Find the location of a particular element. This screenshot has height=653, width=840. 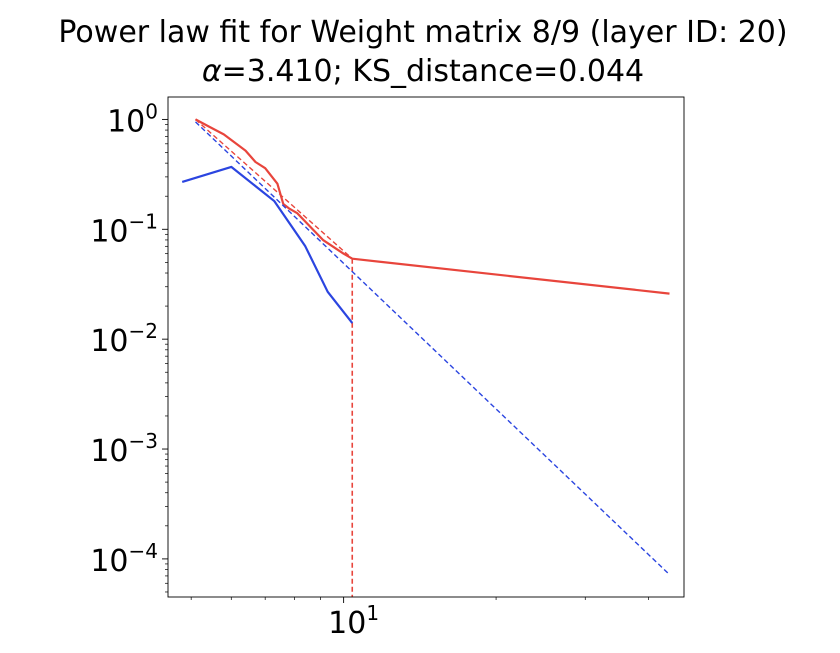

y-tick-label-1: 10⁻¹ is located at coordinates (124, 229).